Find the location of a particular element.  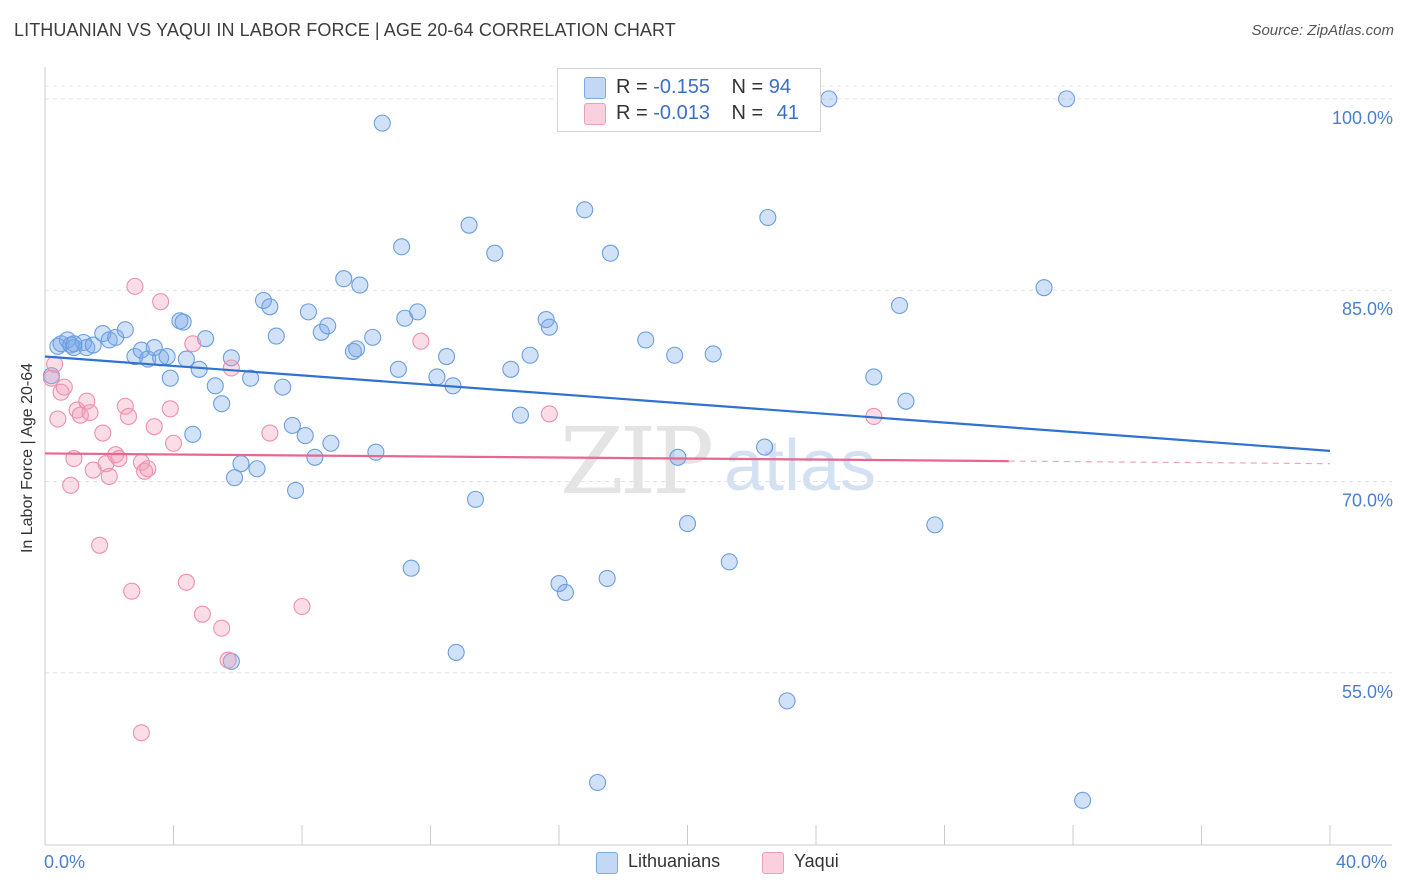

legend-r-value: -0.013 is located at coordinates (681, 113).